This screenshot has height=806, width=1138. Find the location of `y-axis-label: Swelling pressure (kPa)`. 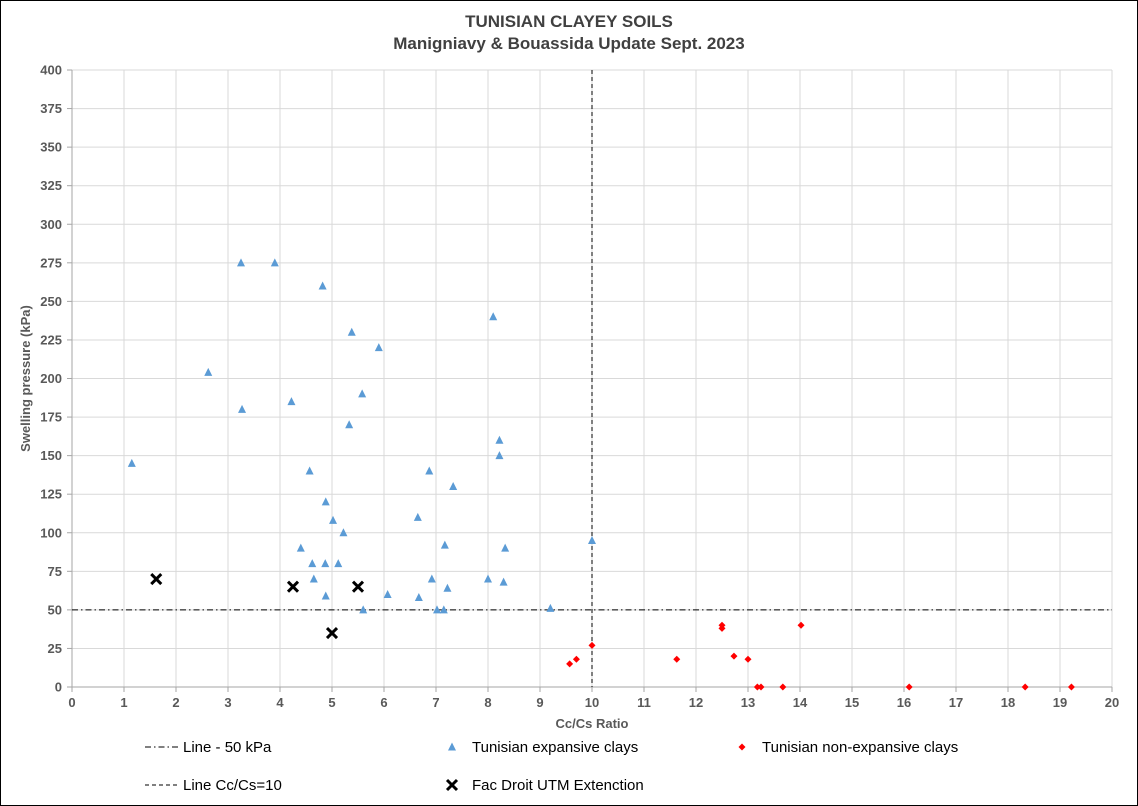

y-axis-label: Swelling pressure (kPa) is located at coordinates (25, 378).